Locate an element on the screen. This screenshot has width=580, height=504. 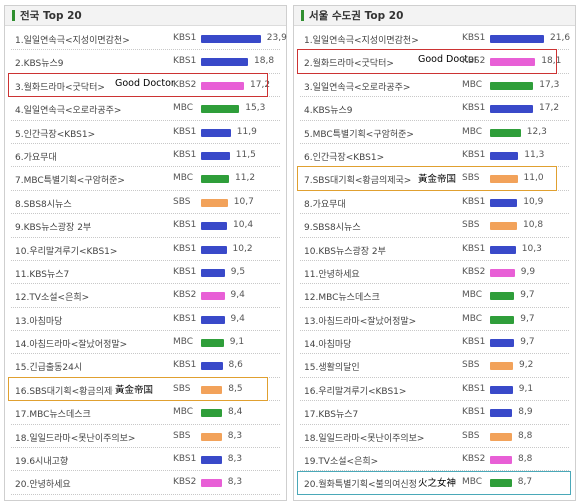
ranking-row: 4.KBS뉴스9 KBS1 17,2 is located at coordinates (434, 109).